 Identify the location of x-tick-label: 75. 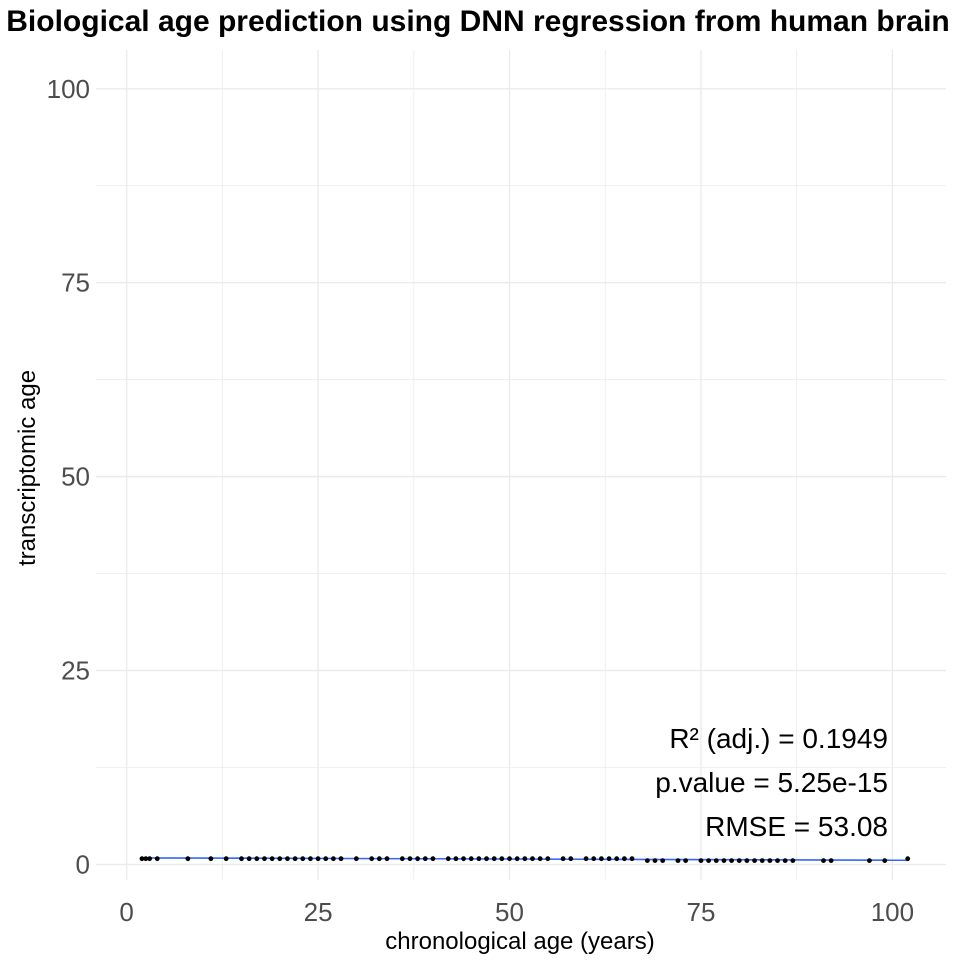
(700, 912).